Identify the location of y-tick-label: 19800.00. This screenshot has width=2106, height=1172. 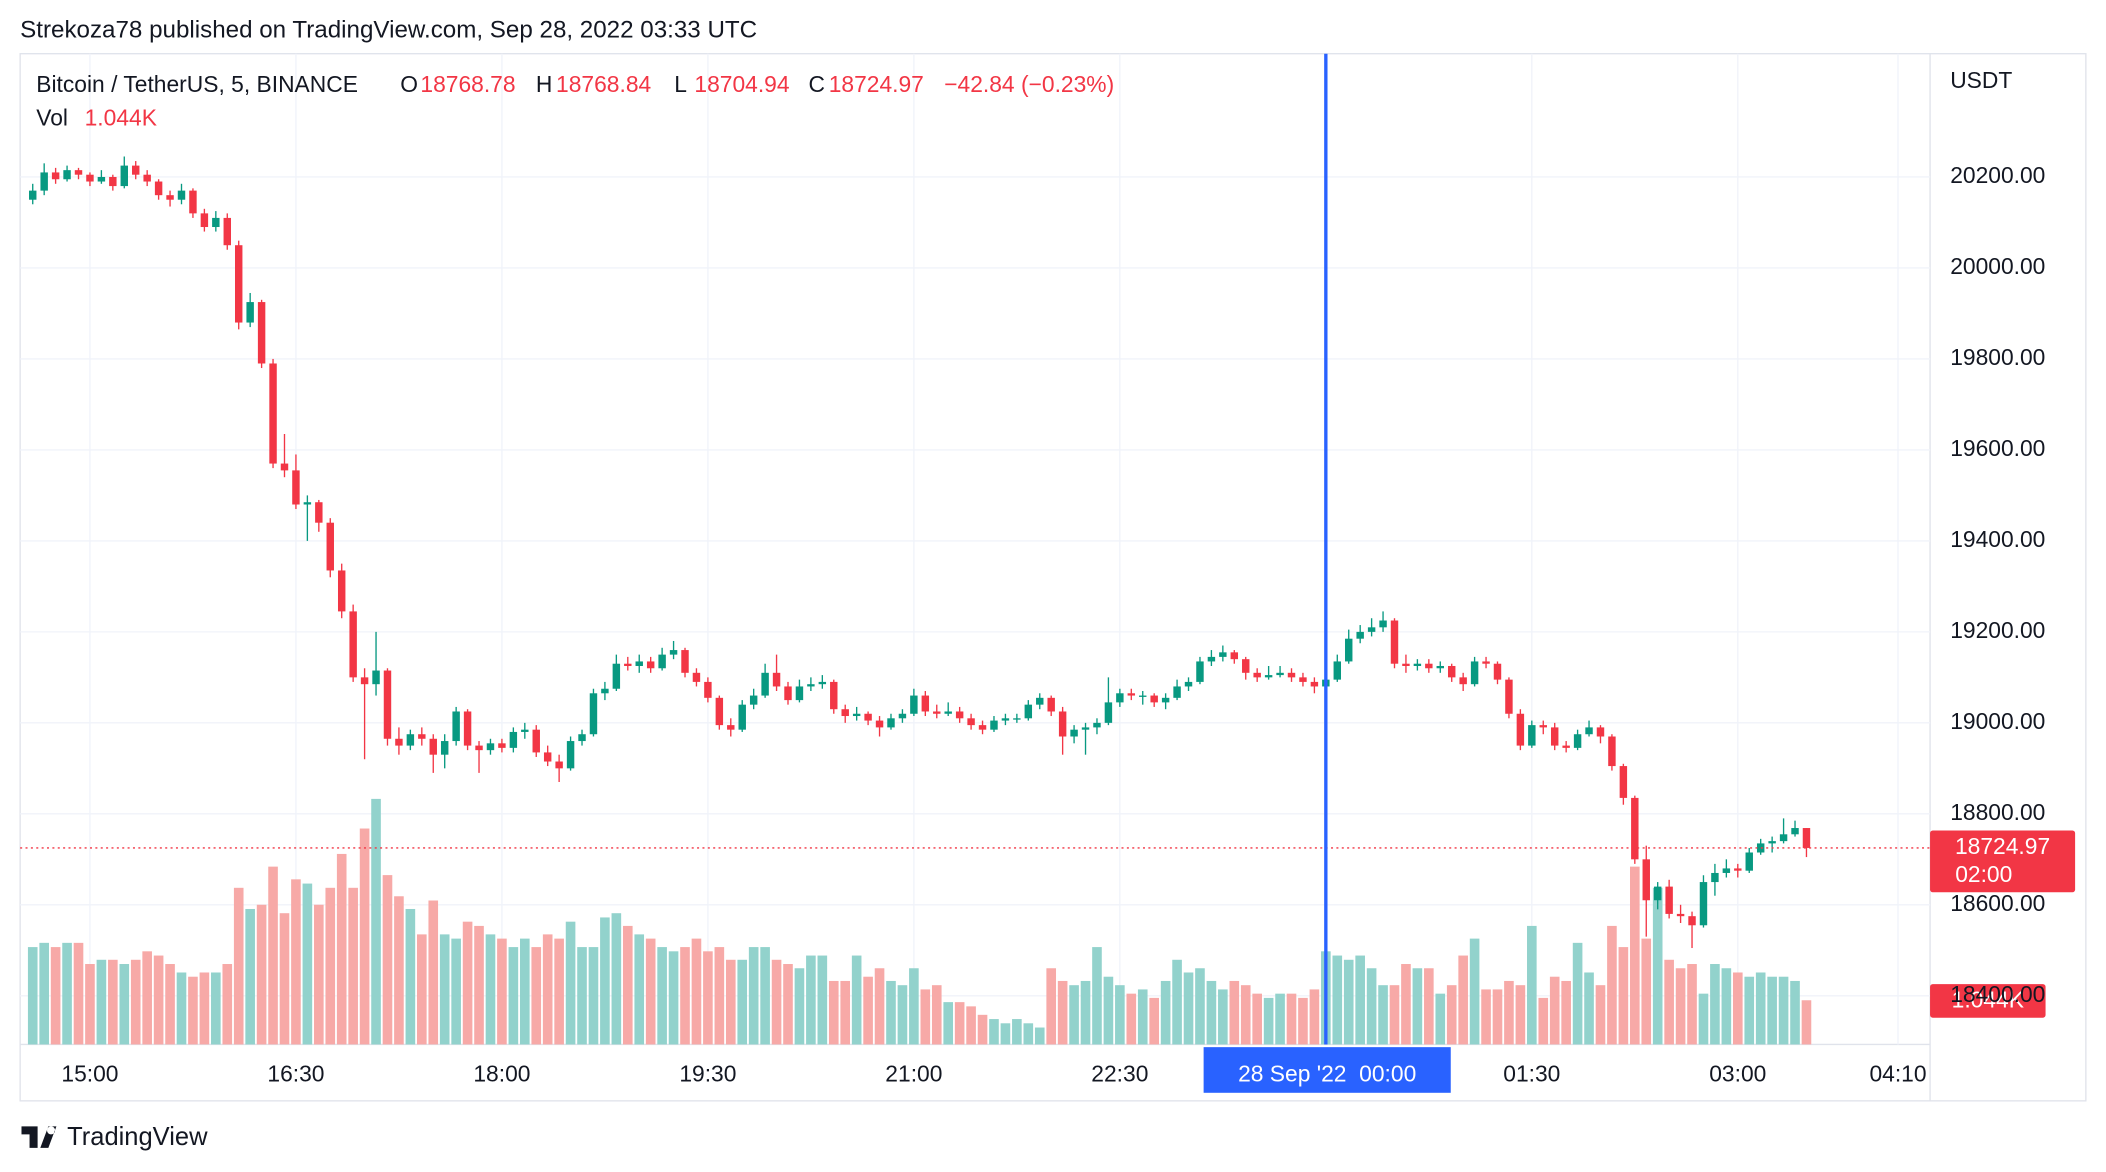
(1997, 357).